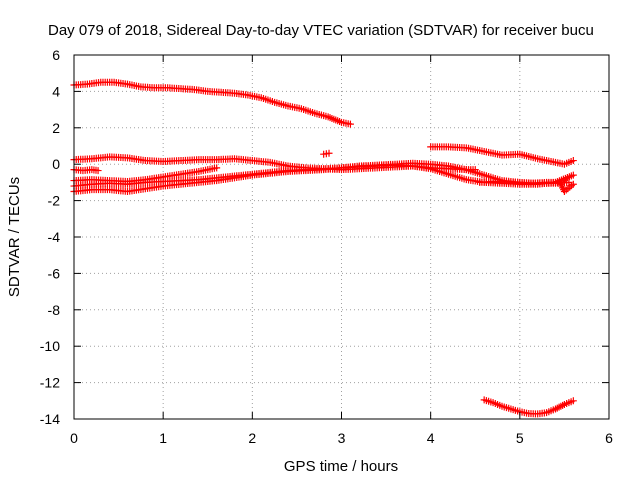 This screenshot has width=640, height=480. I want to click on y-tick-label: -4, so click(54, 237).